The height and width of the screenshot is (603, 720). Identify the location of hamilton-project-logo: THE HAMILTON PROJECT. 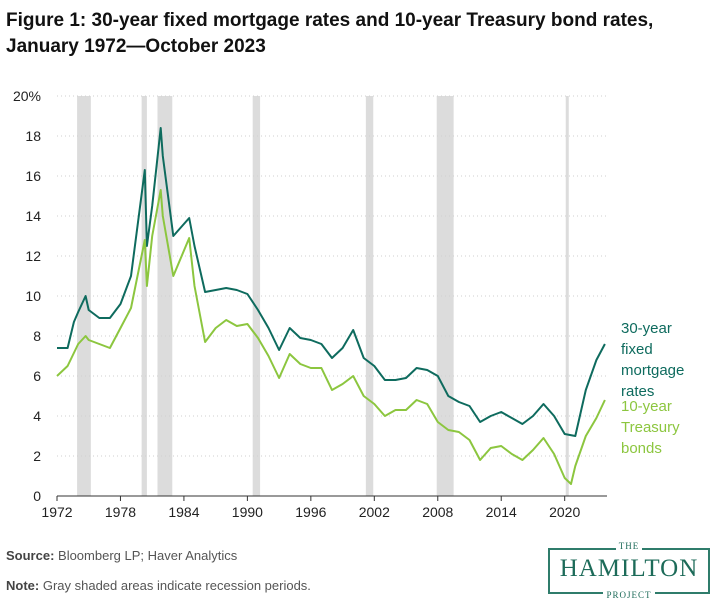
(629, 570).